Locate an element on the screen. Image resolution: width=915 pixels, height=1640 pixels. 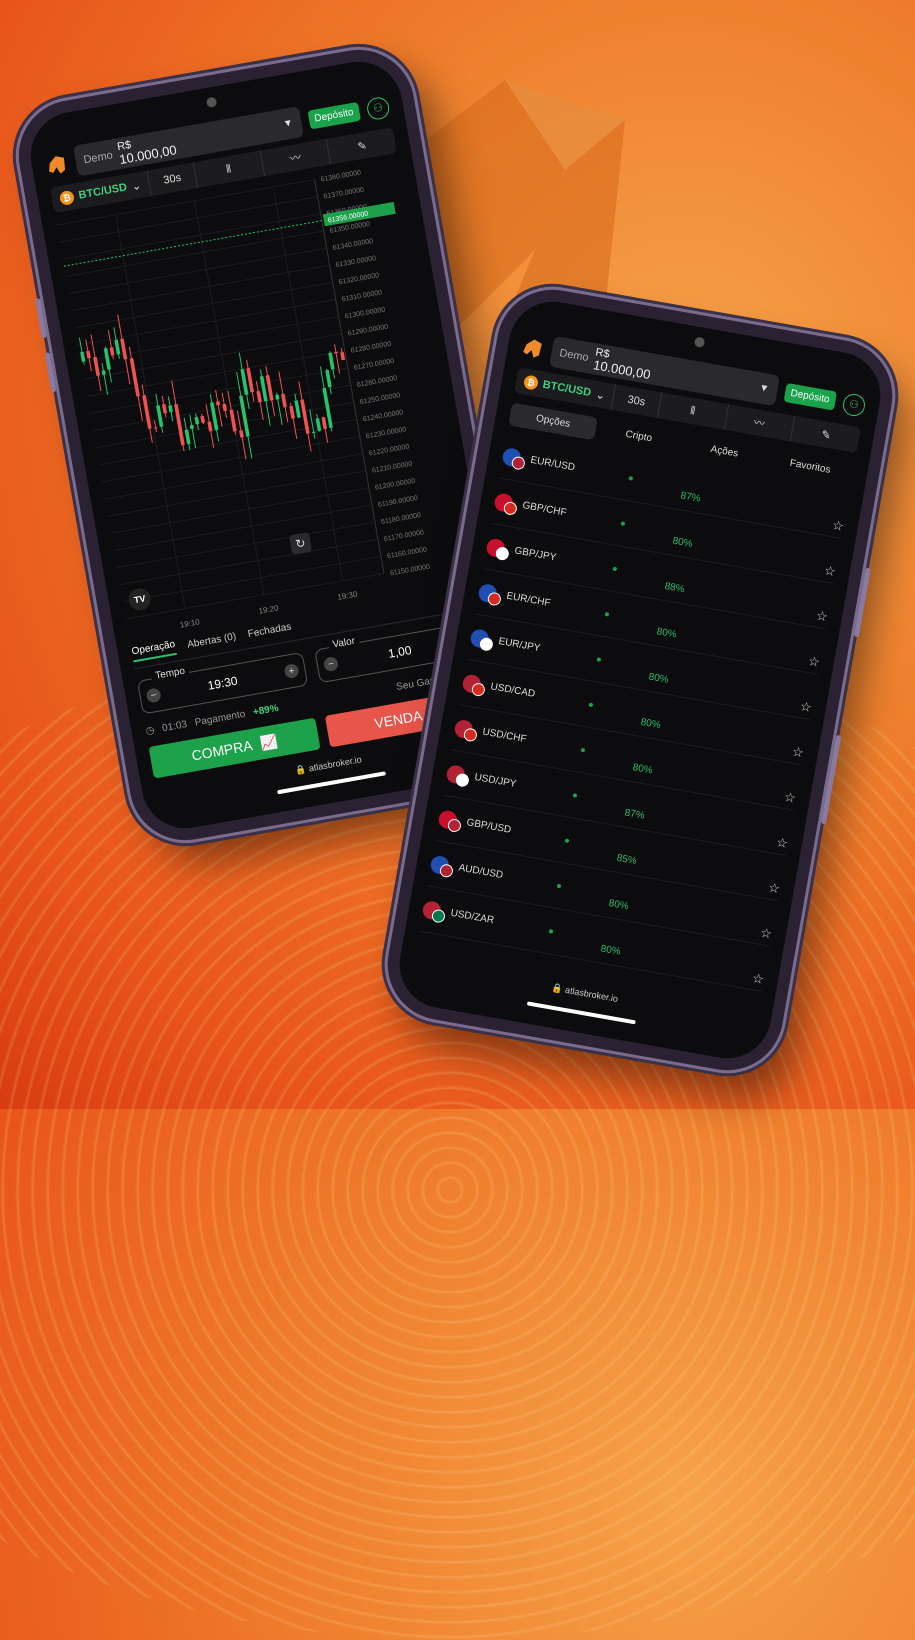
tab-fechadas: Fechadas is located at coordinates (269, 630).